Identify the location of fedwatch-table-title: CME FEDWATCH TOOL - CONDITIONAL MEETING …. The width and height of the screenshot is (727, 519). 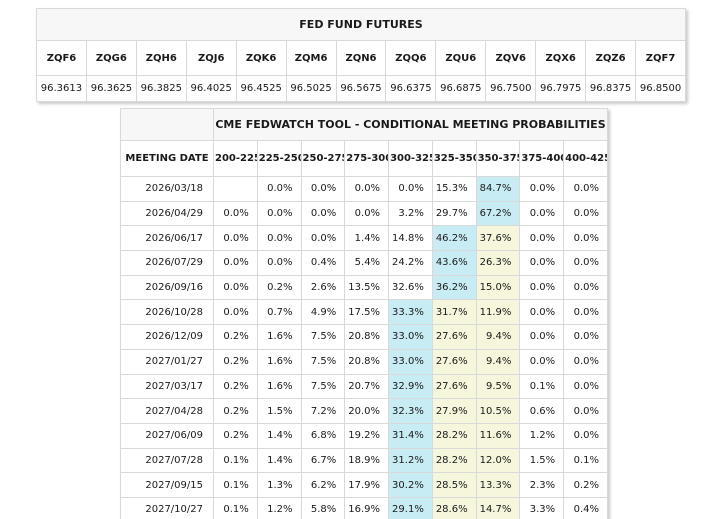
(410, 124).